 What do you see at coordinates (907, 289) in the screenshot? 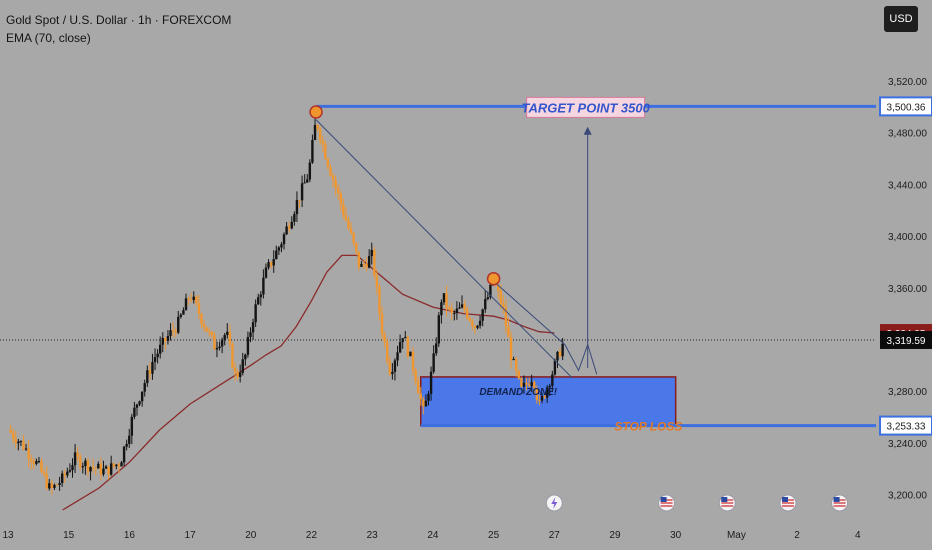
I see `y-tick-label: 3,360.00` at bounding box center [907, 289].